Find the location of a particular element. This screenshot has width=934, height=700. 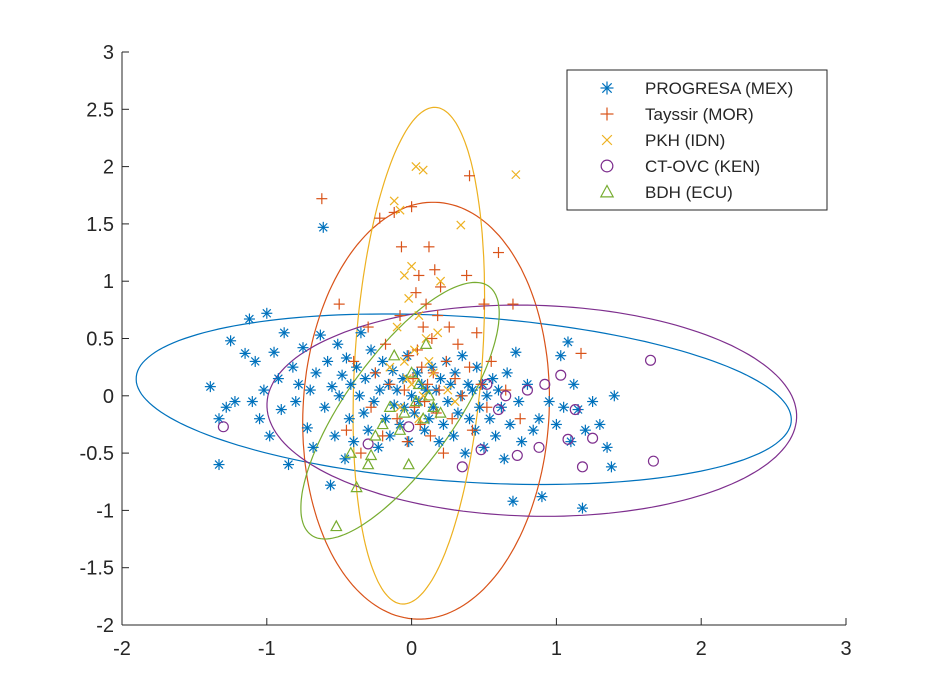

y-ticks: -2 -1.5 -1 -0.5 0 0.5 1 1.5 2 2.5 3 is located at coordinates (104, 339).